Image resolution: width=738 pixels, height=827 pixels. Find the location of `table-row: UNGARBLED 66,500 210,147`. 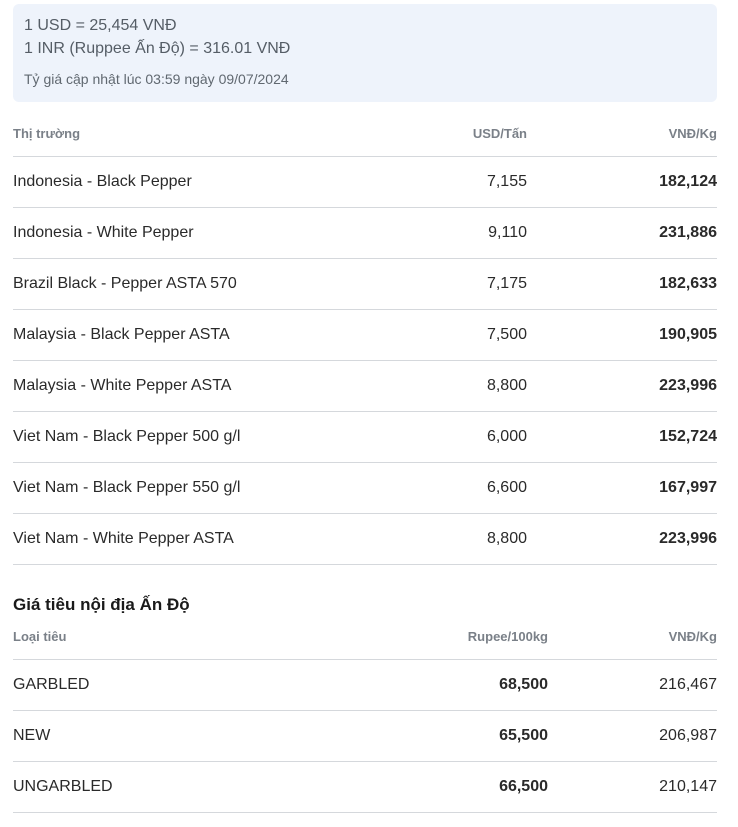

table-row: UNGARBLED 66,500 210,147 is located at coordinates (365, 787).